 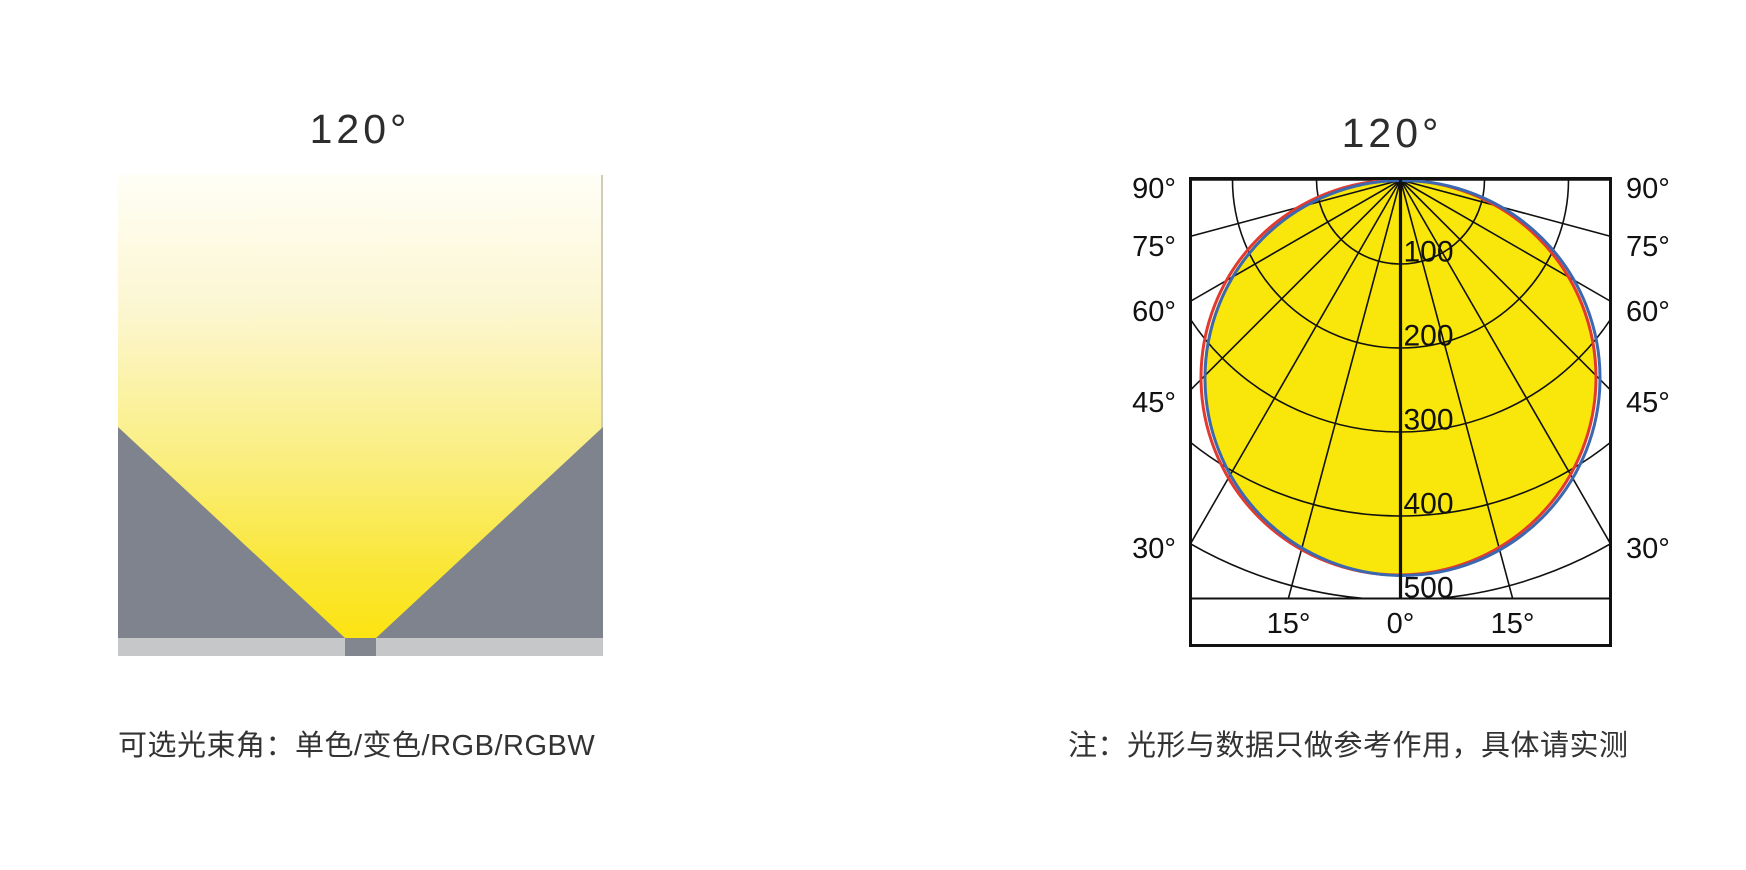 I want to click on angle-label-right: 30°, so click(x=1648, y=549).